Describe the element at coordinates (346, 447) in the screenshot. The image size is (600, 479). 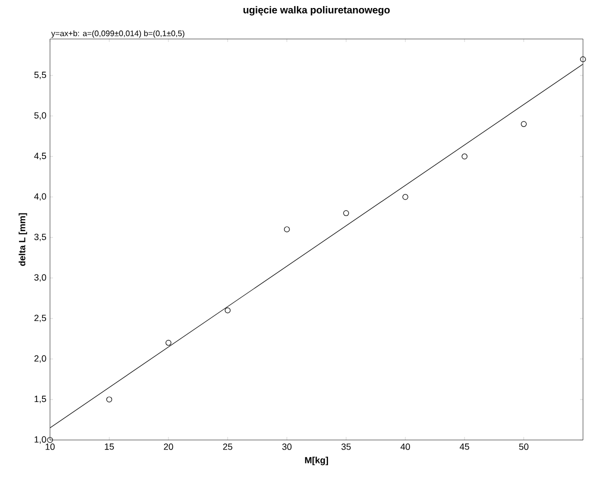
I see `x-tick-label: 35` at that location.